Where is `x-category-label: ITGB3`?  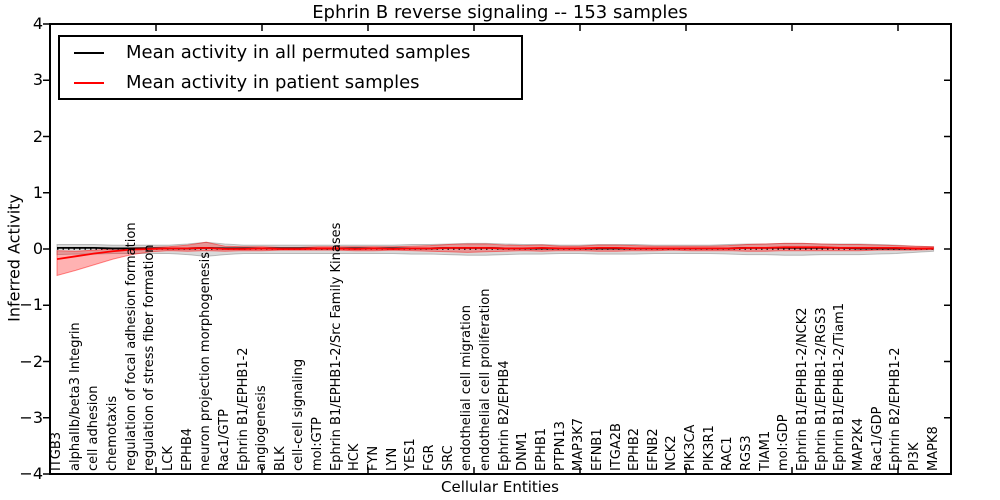
x-category-label: ITGB3 is located at coordinates (56, 451).